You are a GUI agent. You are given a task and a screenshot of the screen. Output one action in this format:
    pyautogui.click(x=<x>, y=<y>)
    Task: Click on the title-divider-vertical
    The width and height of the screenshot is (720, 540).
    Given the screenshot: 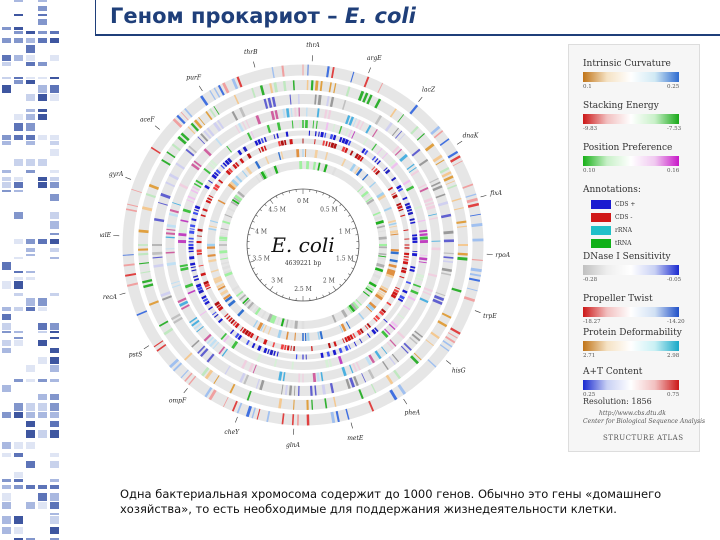 What is the action you would take?
    pyautogui.click(x=95, y=18)
    